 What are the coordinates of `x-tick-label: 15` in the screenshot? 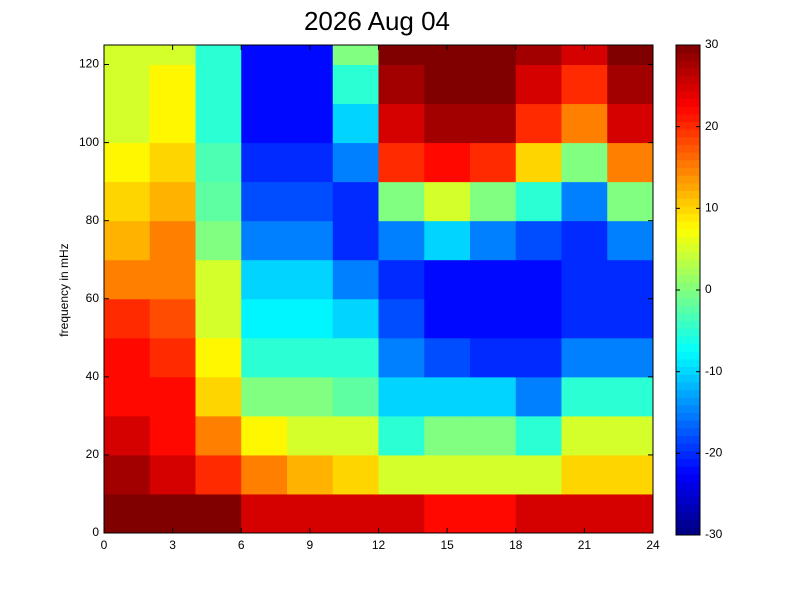 It's located at (447, 545).